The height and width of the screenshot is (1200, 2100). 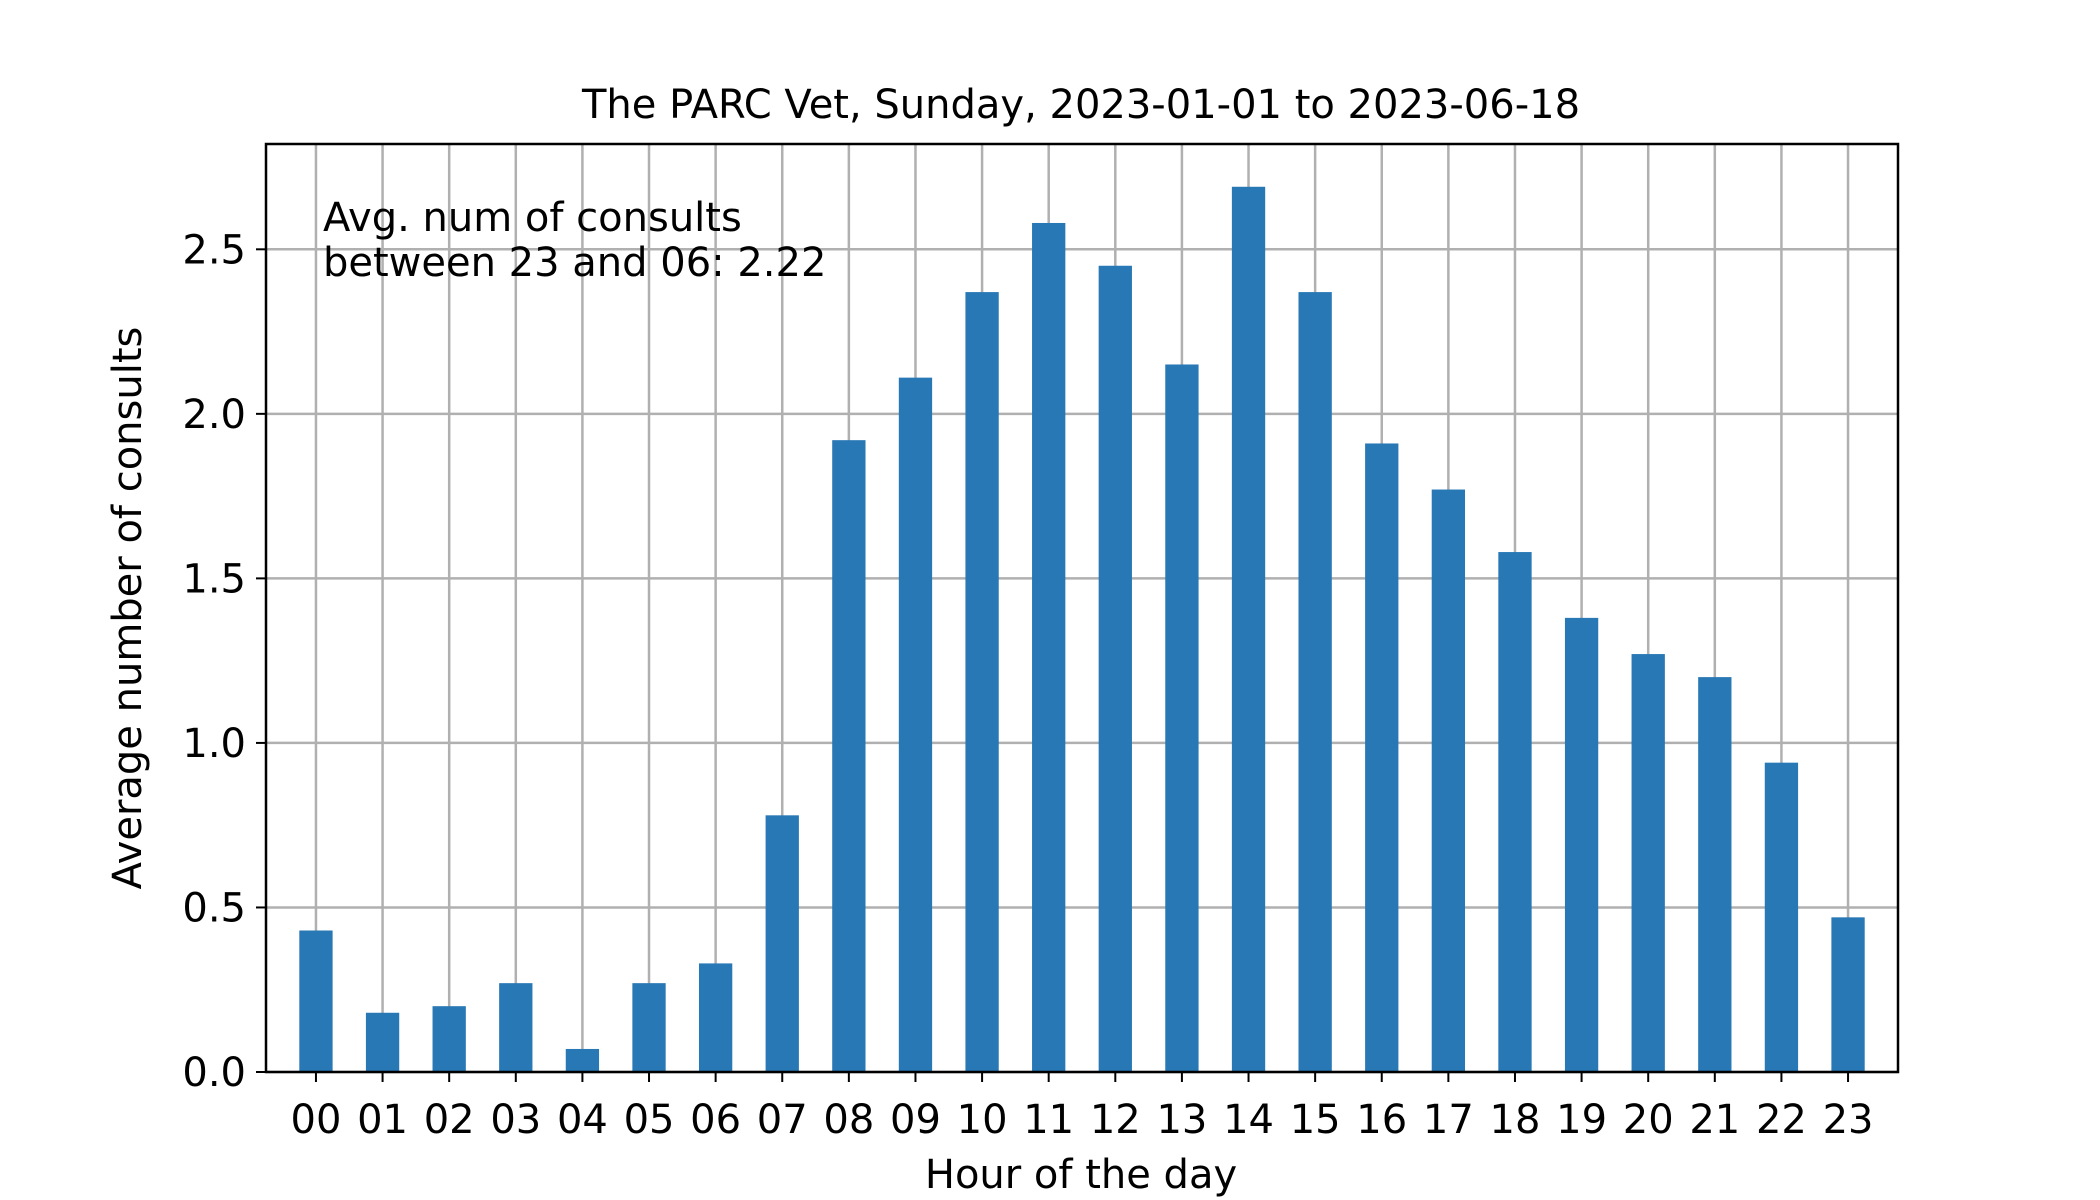 What do you see at coordinates (532, 218) in the screenshot?
I see `annotation-line-1: Avg. num of consults` at bounding box center [532, 218].